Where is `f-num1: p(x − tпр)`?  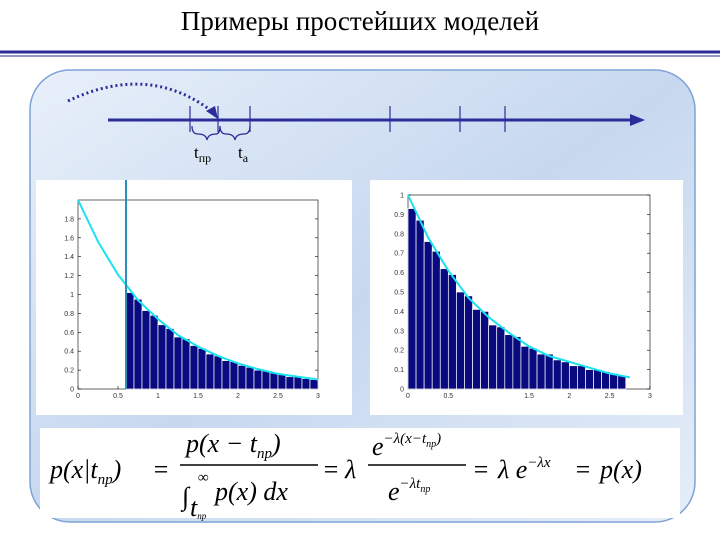 f-num1: p(x − tпр) is located at coordinates (232, 445).